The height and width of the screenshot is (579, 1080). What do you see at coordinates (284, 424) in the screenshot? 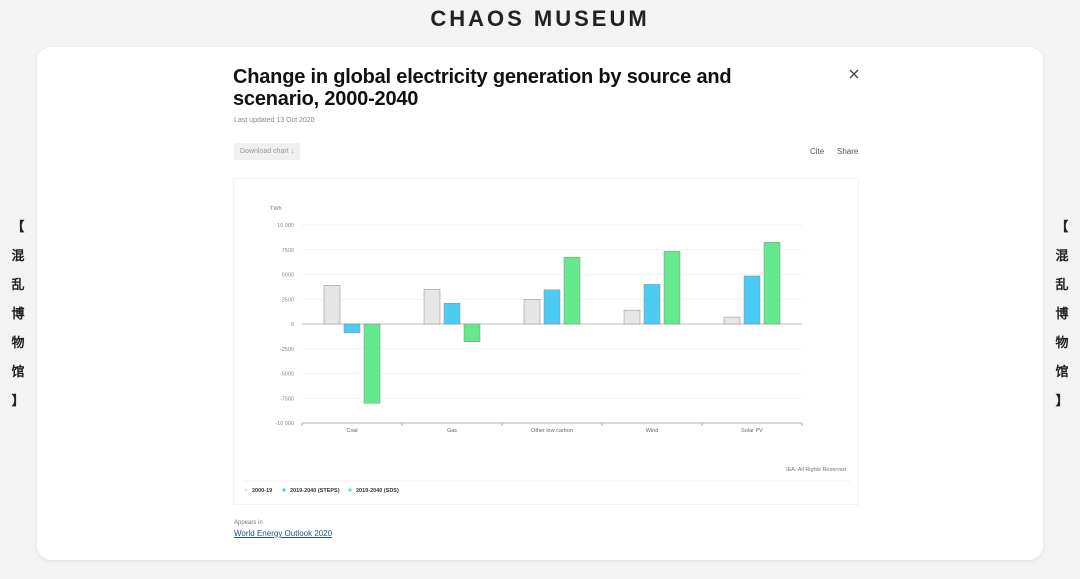
I see `y-tick-label: -10 000` at bounding box center [284, 424].